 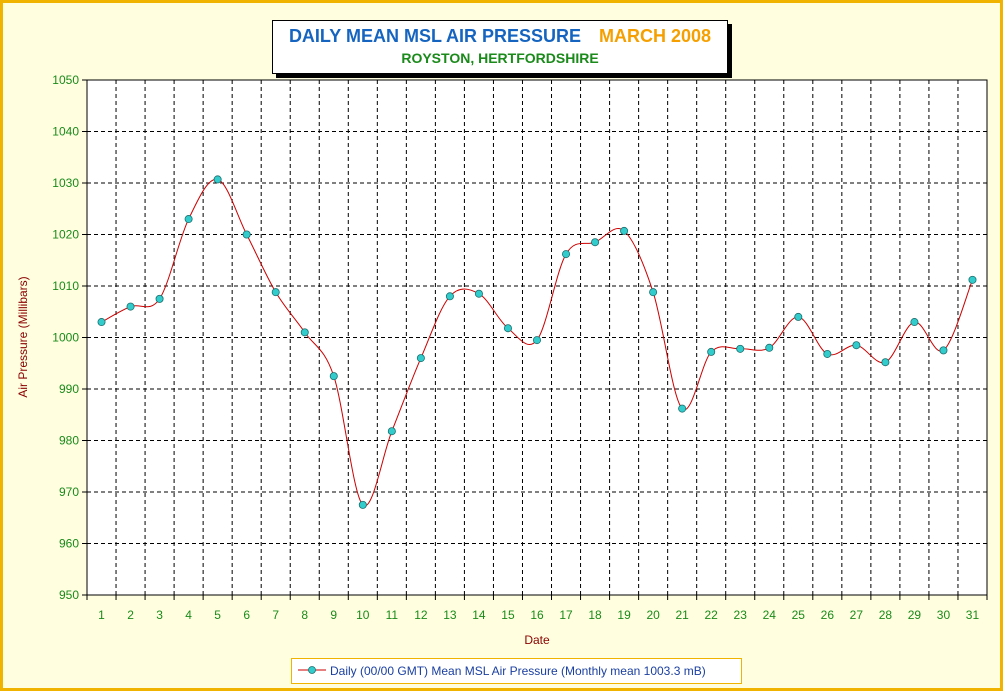 I want to click on x-tick-label: 11, so click(x=392, y=615).